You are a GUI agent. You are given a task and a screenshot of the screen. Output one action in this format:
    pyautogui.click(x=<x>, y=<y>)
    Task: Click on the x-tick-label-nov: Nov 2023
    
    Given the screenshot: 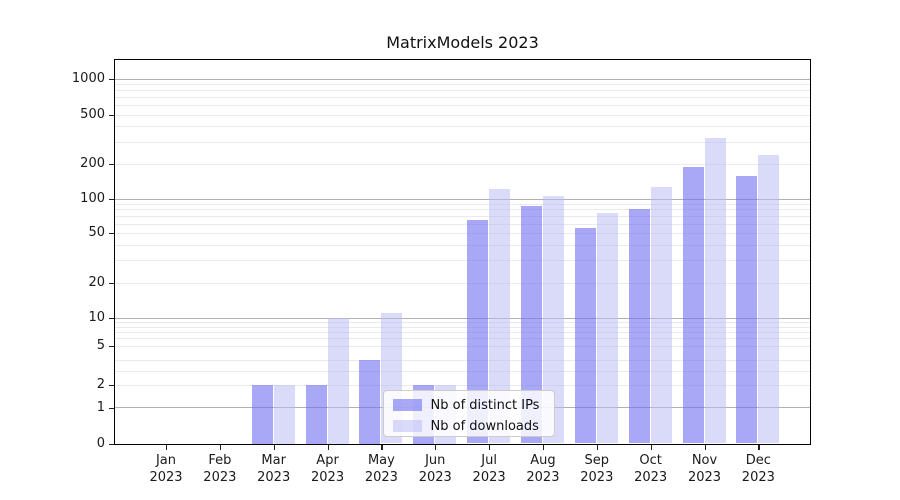 What is the action you would take?
    pyautogui.click(x=704, y=469)
    